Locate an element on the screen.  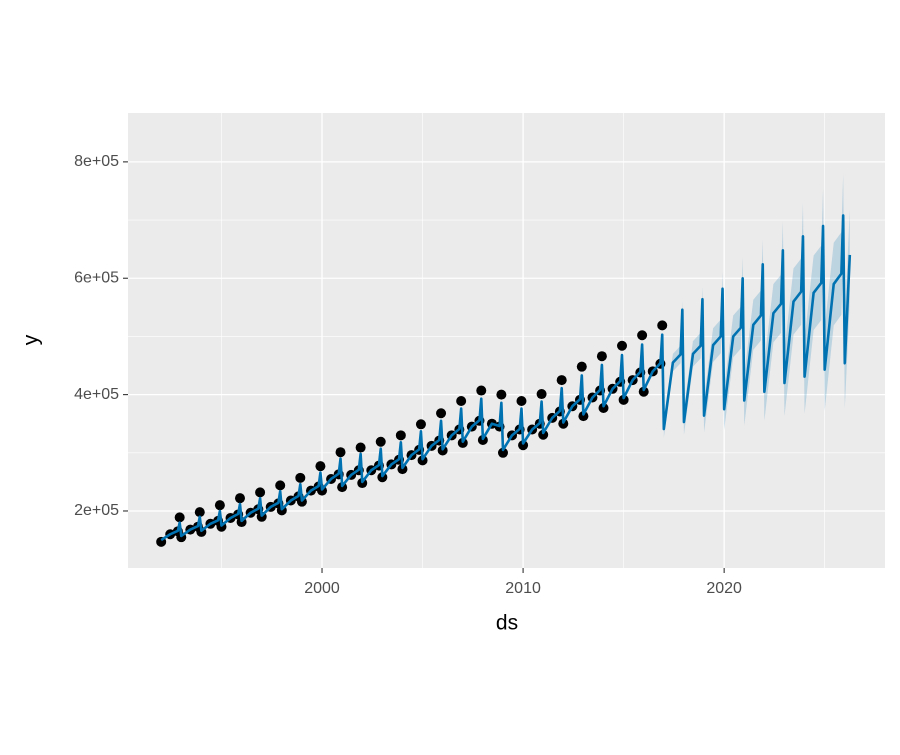
x-tick-label: 2000 is located at coordinates (322, 588).